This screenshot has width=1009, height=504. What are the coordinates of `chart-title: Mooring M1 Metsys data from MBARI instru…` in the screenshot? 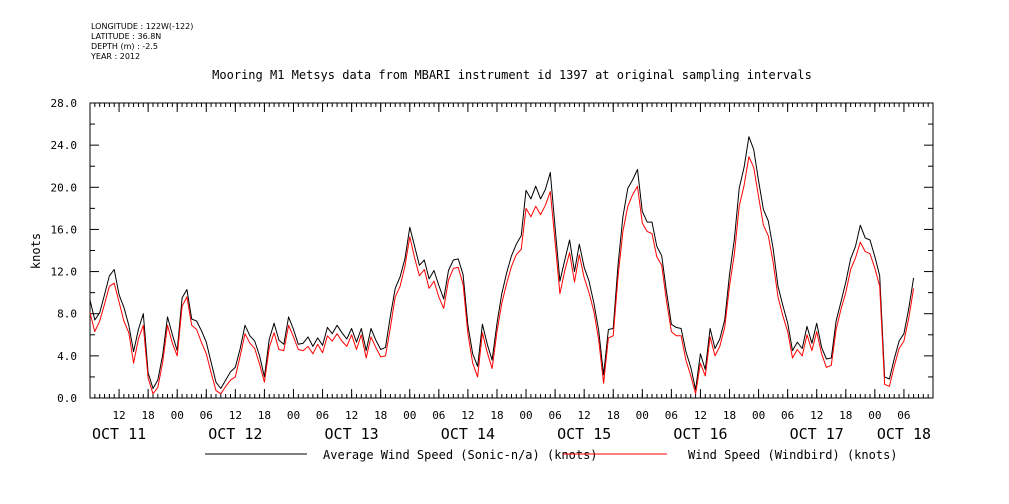 It's located at (512, 75).